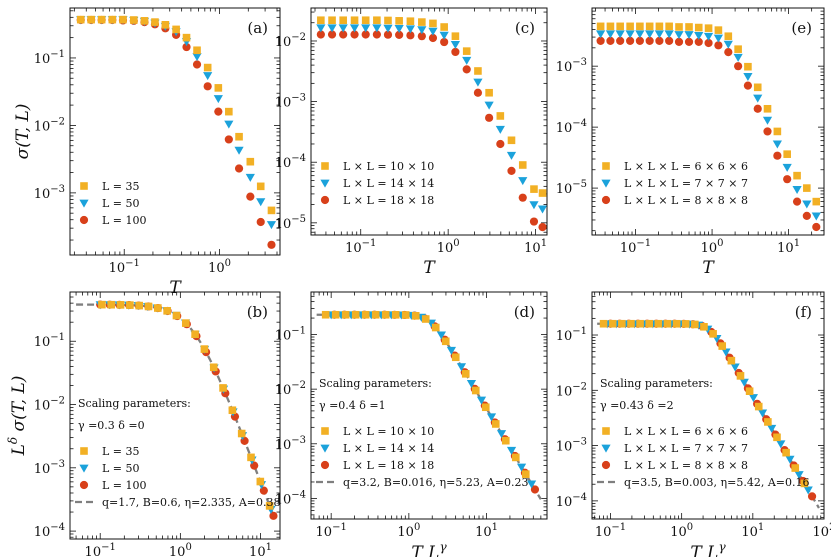 Image resolution: width=831 pixels, height=557 pixels. I want to click on panel-title: (d), so click(524, 312).